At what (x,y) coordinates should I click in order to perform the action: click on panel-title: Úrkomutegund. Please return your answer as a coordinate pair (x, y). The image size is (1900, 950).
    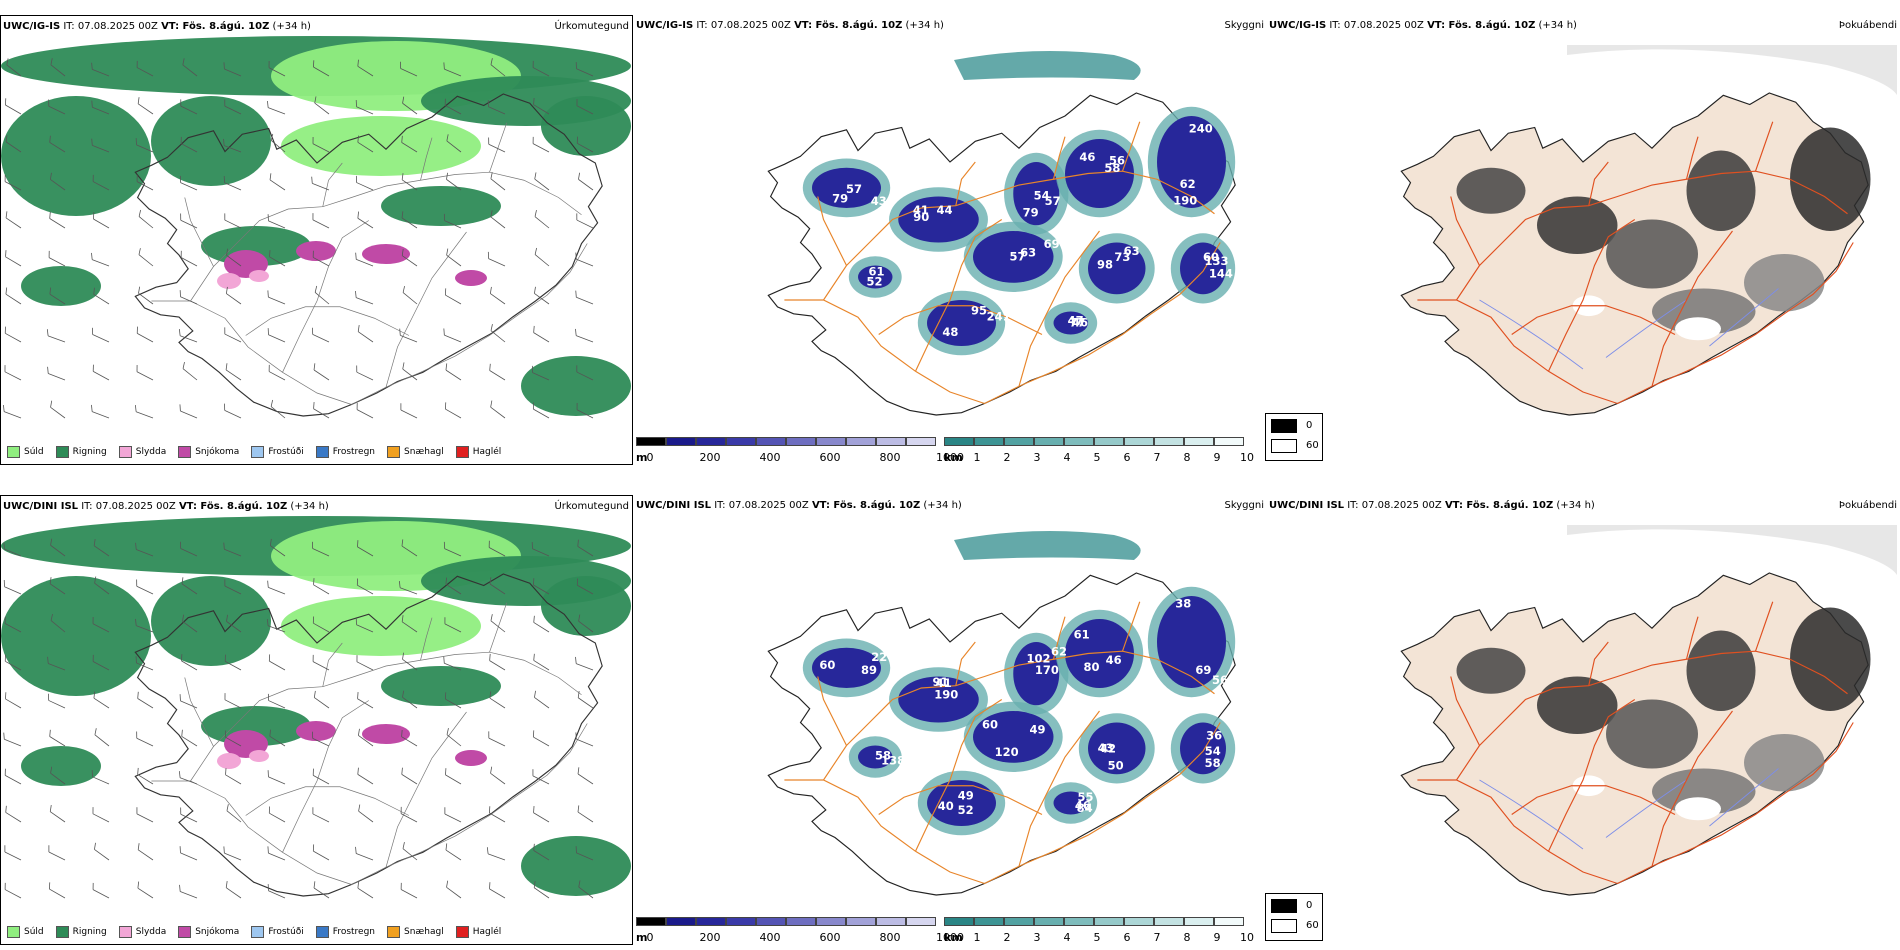
    Looking at the image, I should click on (591, 506).